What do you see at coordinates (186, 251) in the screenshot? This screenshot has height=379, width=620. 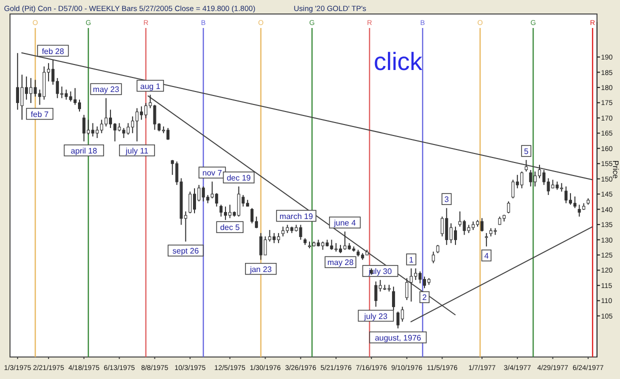 I see `annotation: sept 26` at bounding box center [186, 251].